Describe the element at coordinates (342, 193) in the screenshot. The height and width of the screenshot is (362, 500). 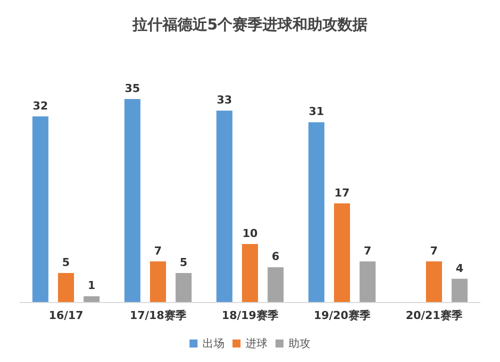
I see `data-label: 17` at that location.